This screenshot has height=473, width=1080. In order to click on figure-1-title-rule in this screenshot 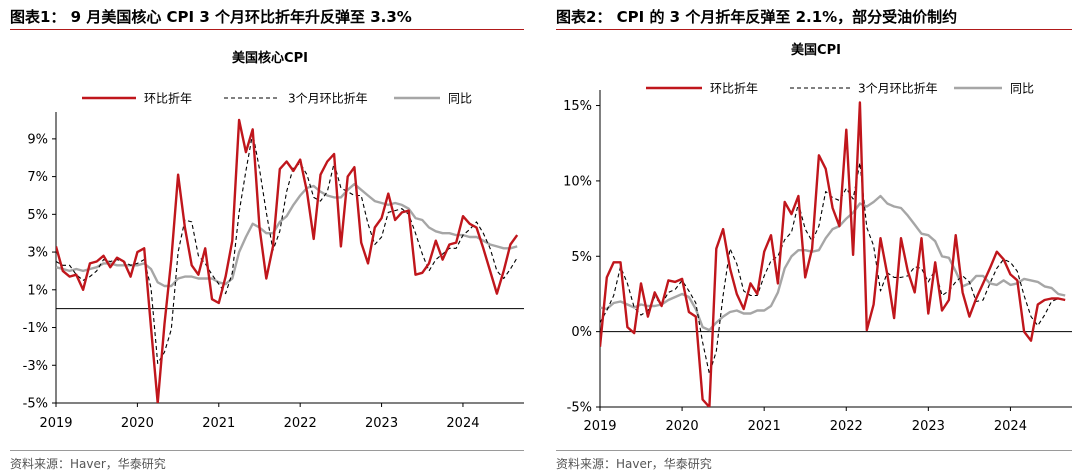, I will do `click(267, 29)`.